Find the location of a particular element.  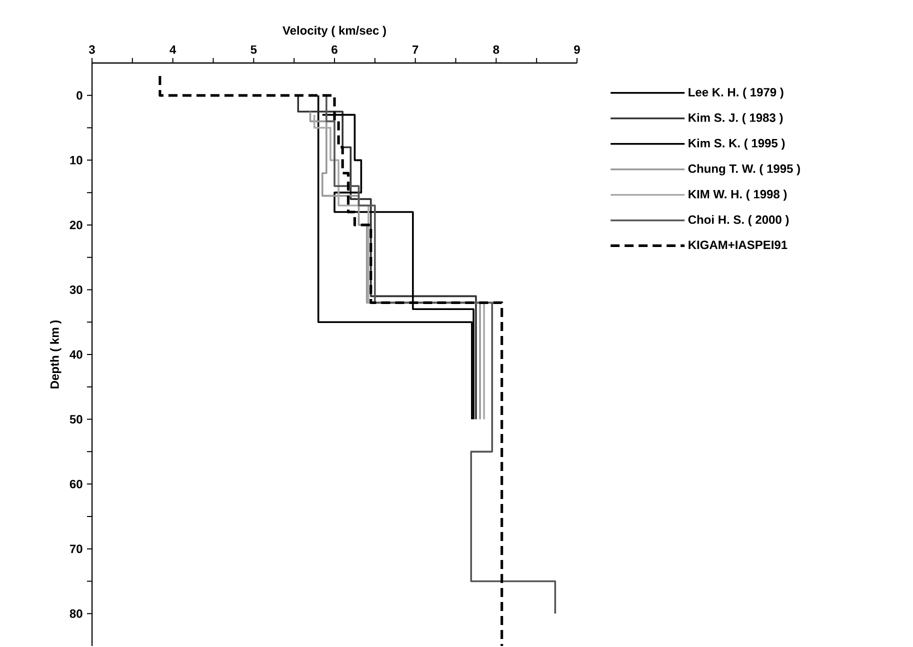

text: Kim S. J. ( 1983 ) is located at coordinates (735, 118).